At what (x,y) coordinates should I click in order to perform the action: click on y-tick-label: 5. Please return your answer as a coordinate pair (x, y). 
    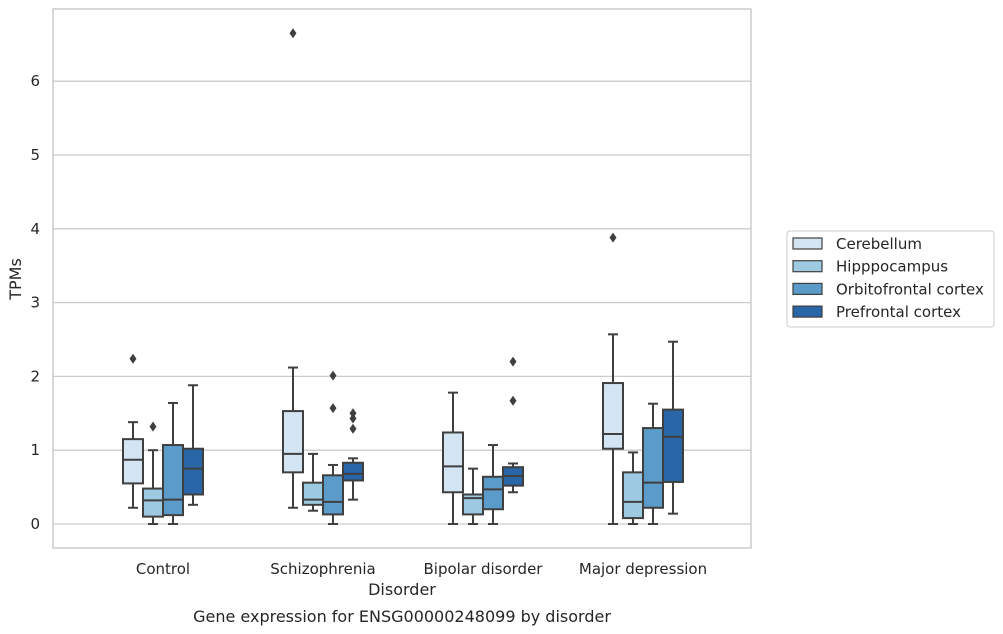
    Looking at the image, I should click on (35, 155).